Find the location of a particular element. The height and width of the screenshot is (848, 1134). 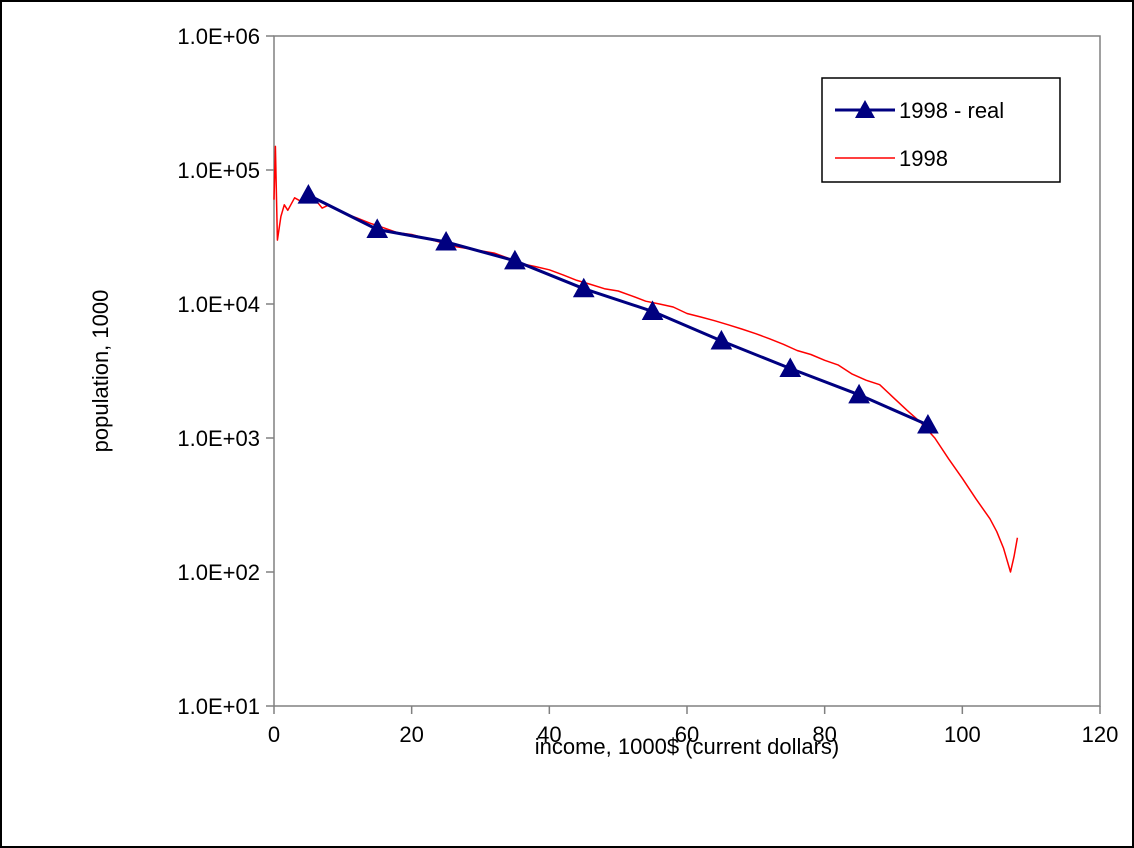

y-tick-label-2: 1.0E+03 is located at coordinates (218, 438).